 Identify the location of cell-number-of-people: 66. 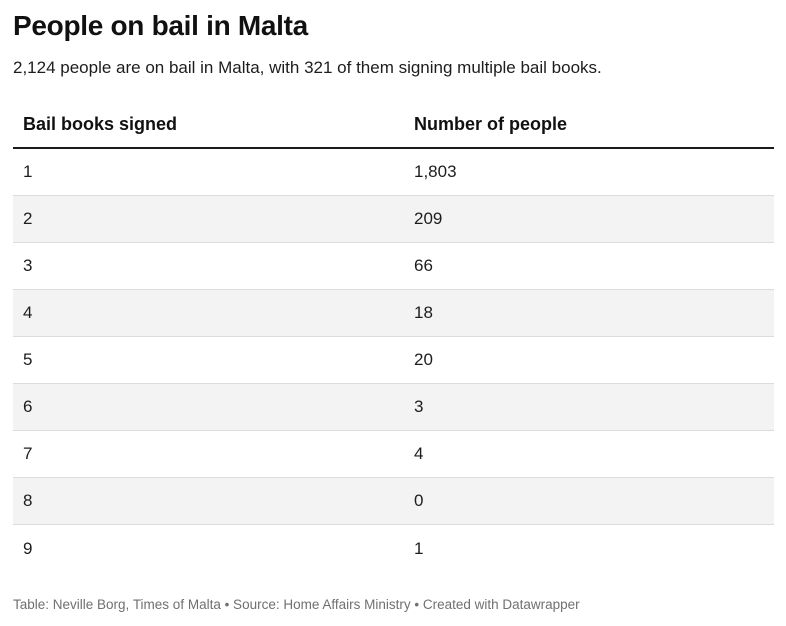
(423, 265).